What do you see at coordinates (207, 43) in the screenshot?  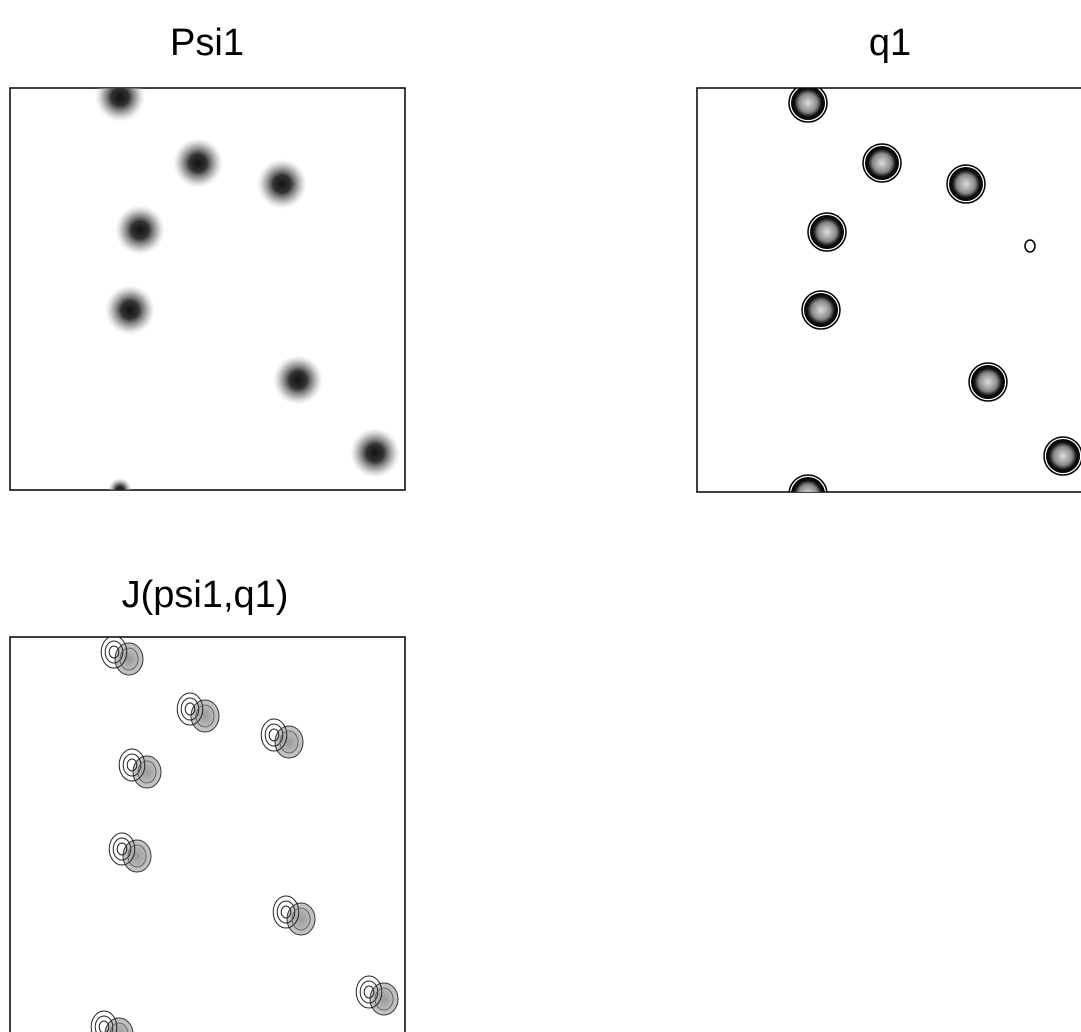 I see `panel-title: Psi1` at bounding box center [207, 43].